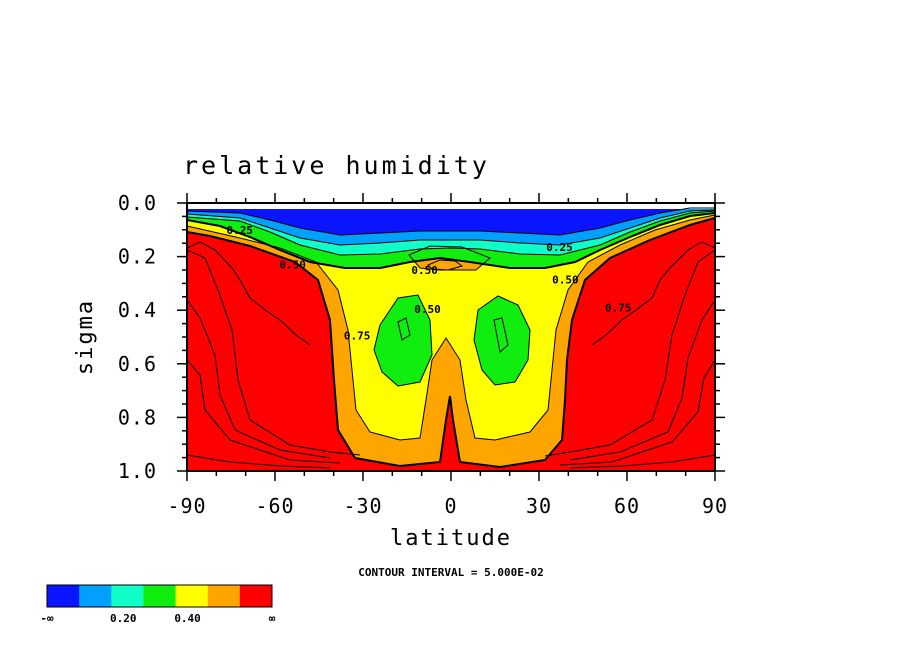  I want to click on colorbar-label: -∞, so click(47, 618).